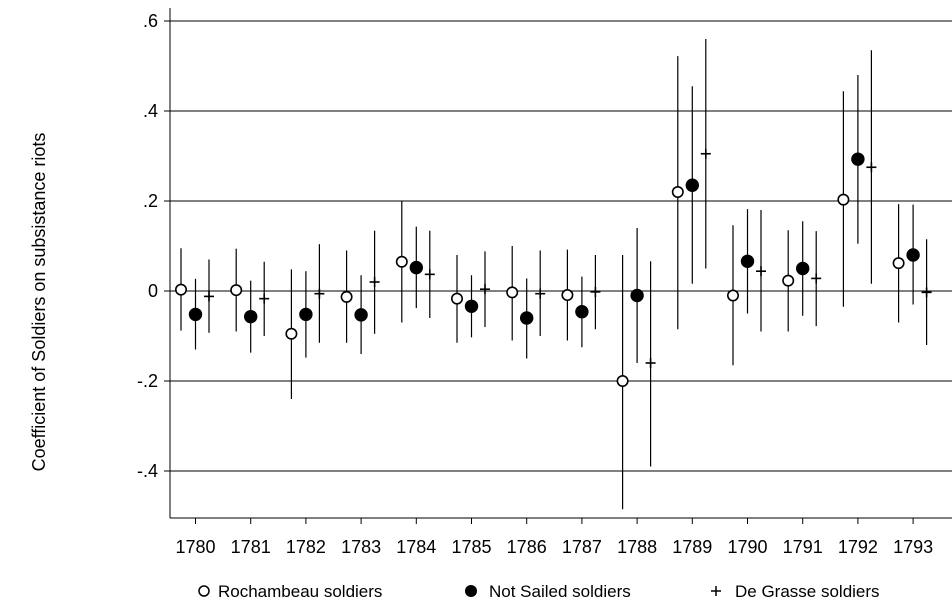  Describe the element at coordinates (807, 591) in the screenshot. I see `legend-label: De Grasse soldiers` at that location.